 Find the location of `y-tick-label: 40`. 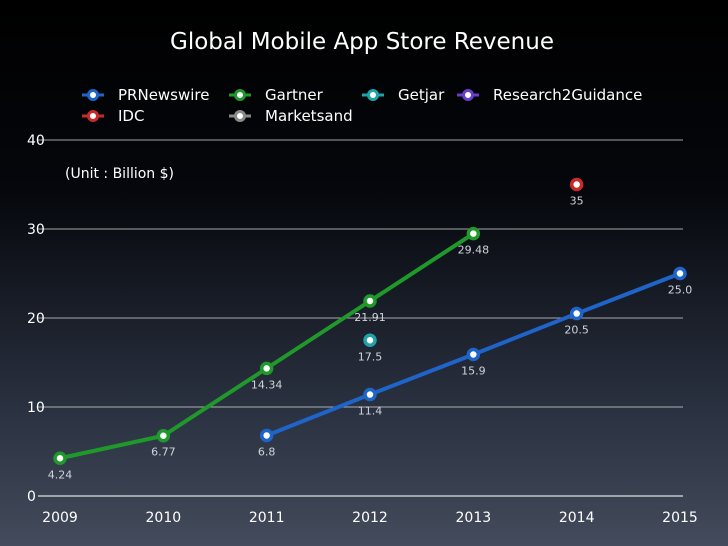

y-tick-label: 40 is located at coordinates (36, 141).